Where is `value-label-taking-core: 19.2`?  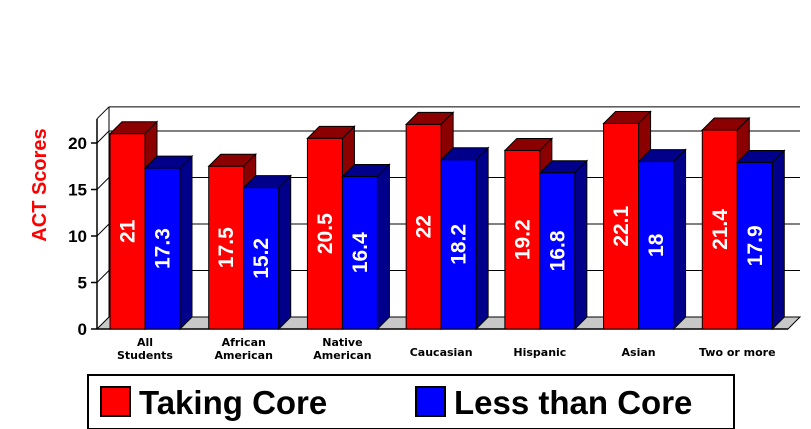
value-label-taking-core: 19.2 is located at coordinates (522, 239).